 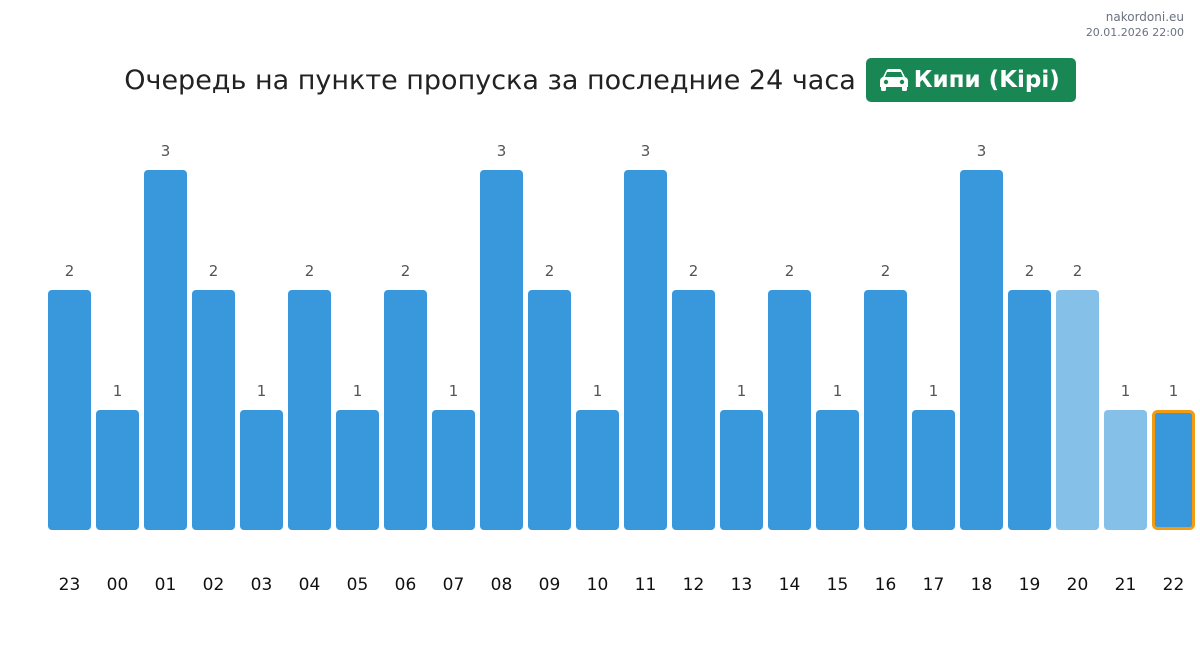 What do you see at coordinates (1134, 32) in the screenshot?
I see `timestamp: 20.01.2026 22:00` at bounding box center [1134, 32].